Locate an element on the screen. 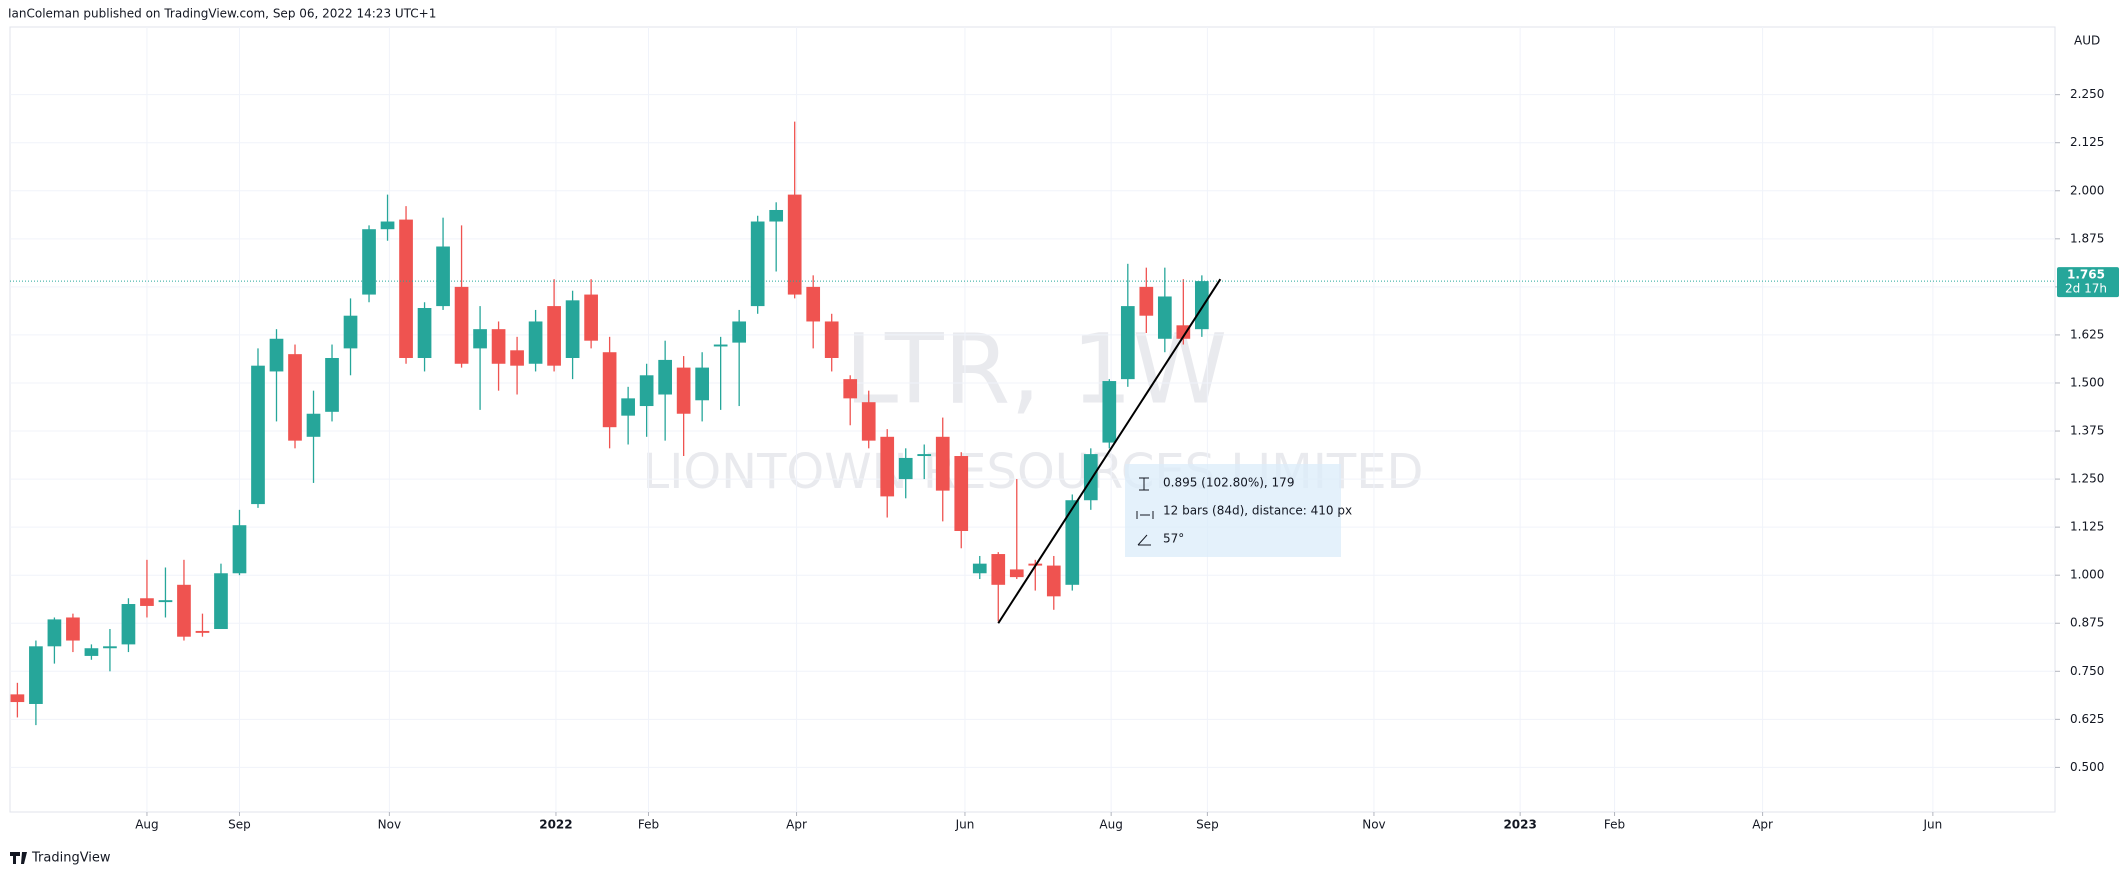  y-tick-label: 0.625 is located at coordinates (2087, 719).